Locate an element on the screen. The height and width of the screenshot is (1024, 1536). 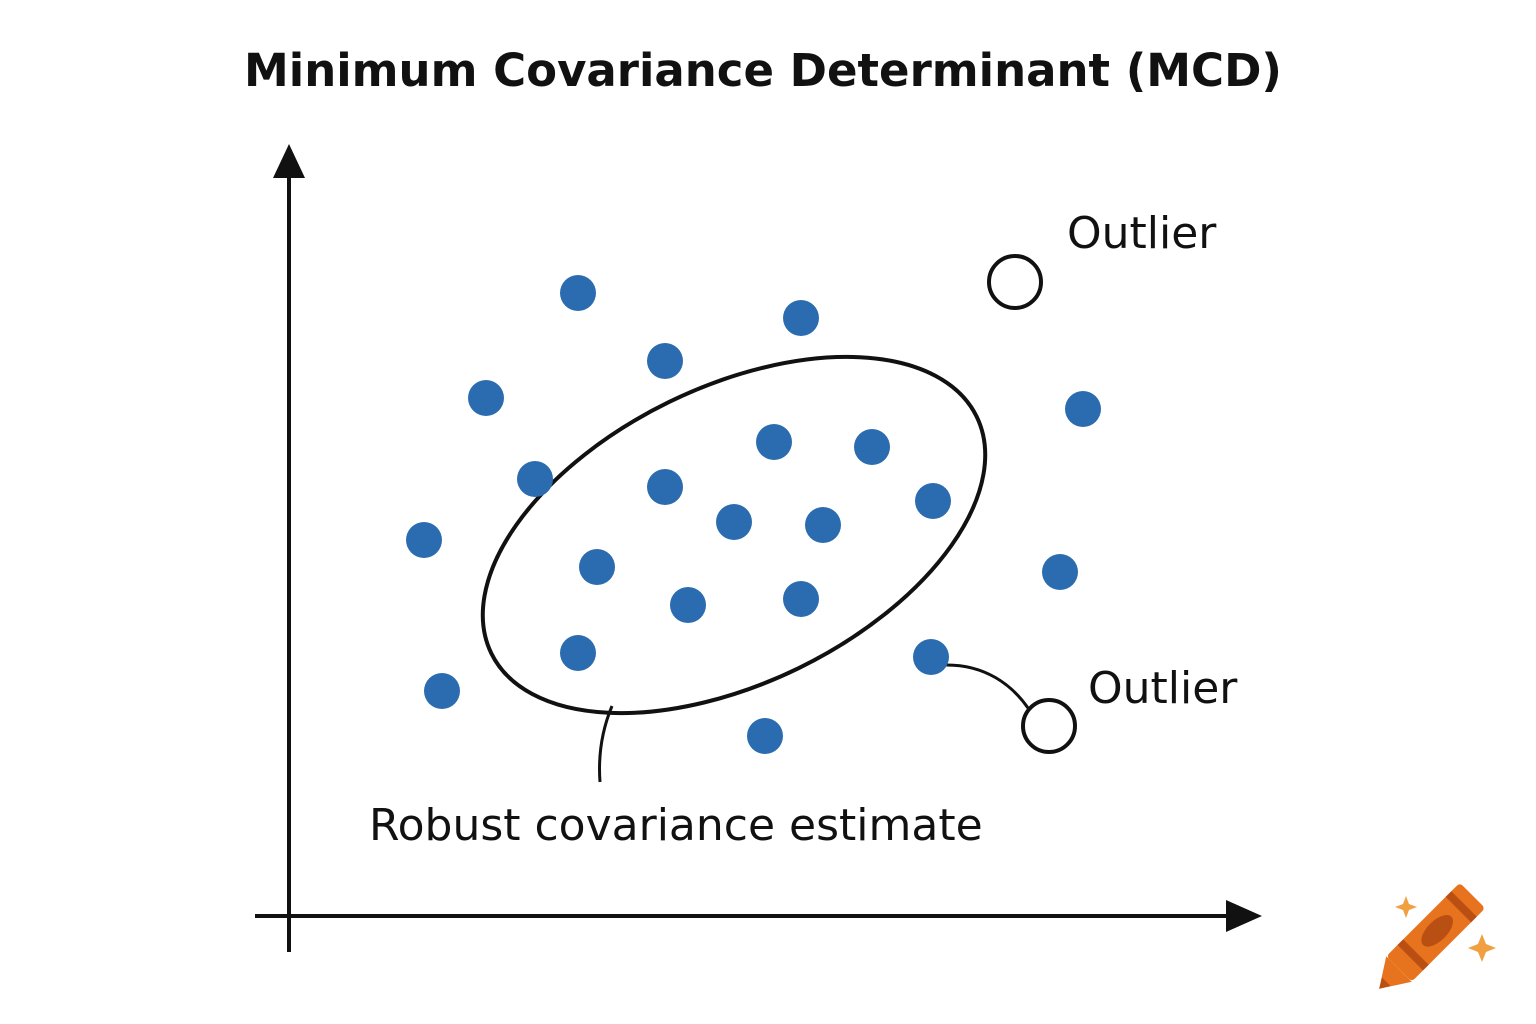
crayon-sparkle-icon is located at coordinates (1437, 936).